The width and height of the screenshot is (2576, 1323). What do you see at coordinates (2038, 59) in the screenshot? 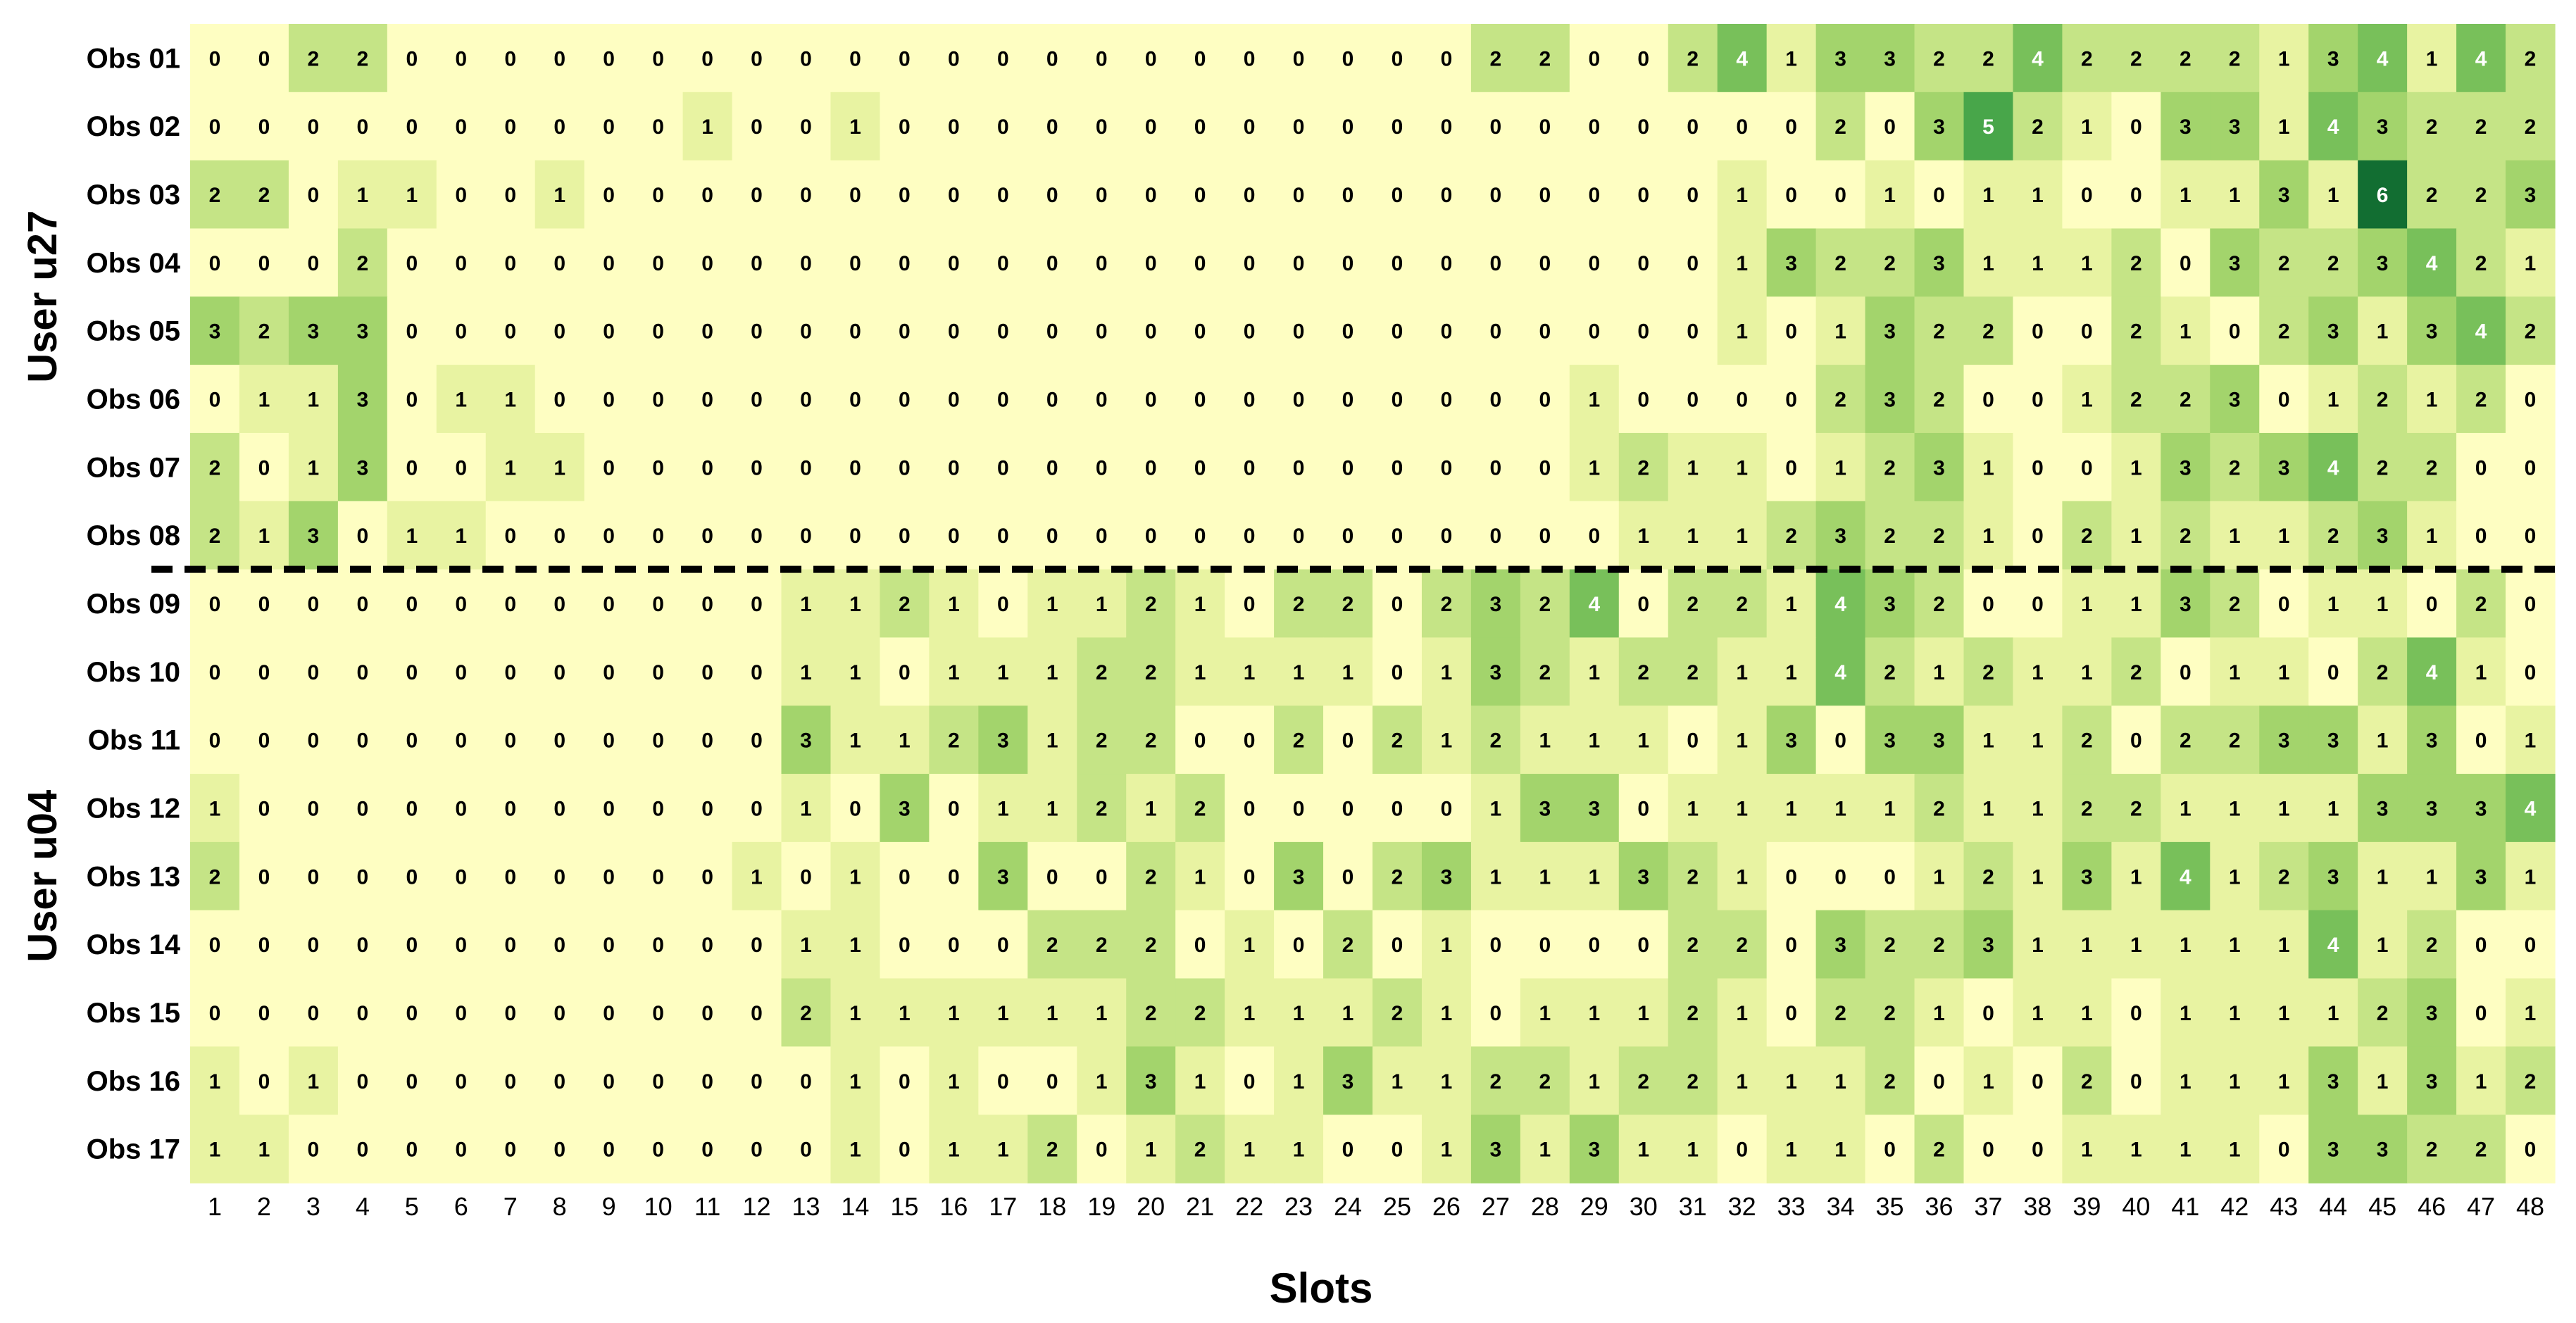
I see `cell-value-label: 4` at bounding box center [2038, 59].